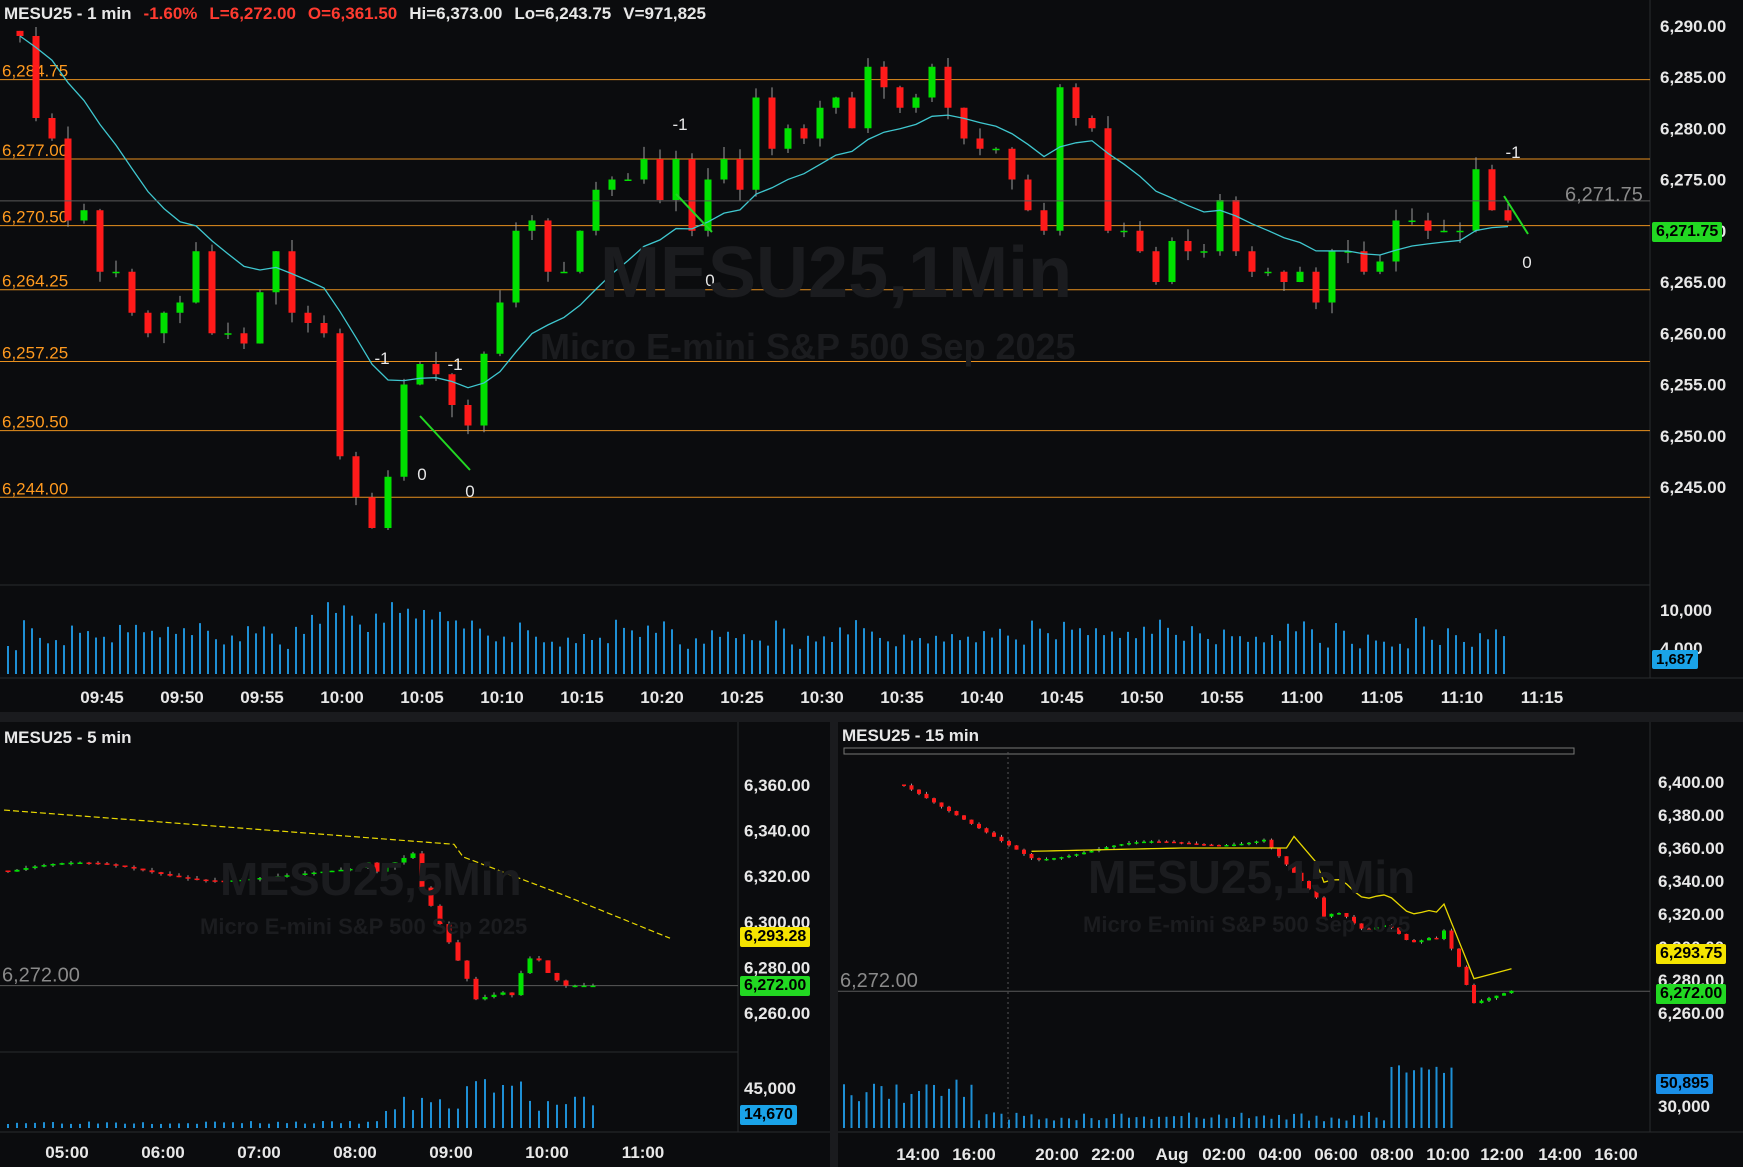  I want to click on time-axis-tick-15min: 10:00, so click(1447, 1154).